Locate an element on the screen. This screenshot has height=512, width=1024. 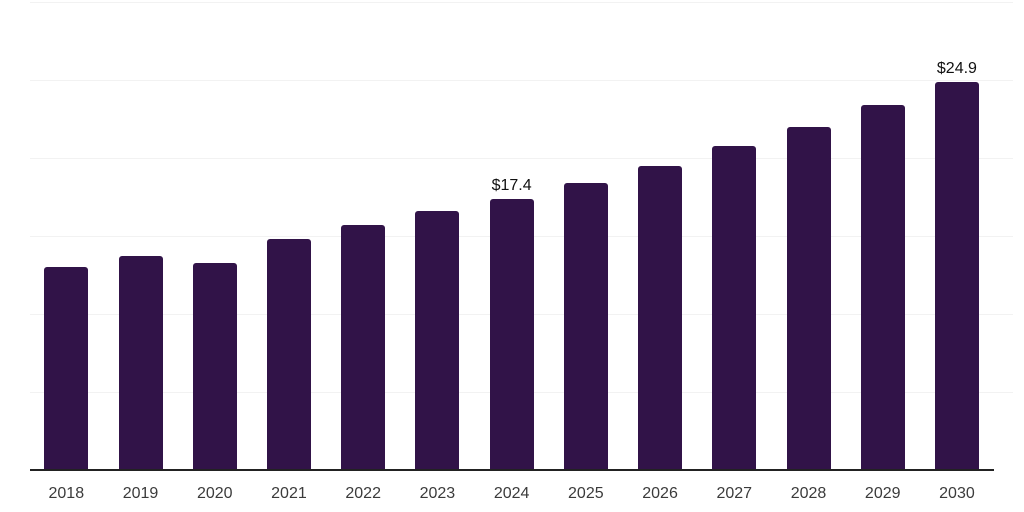
x-tick-label-2027: 2027 is located at coordinates (734, 493).